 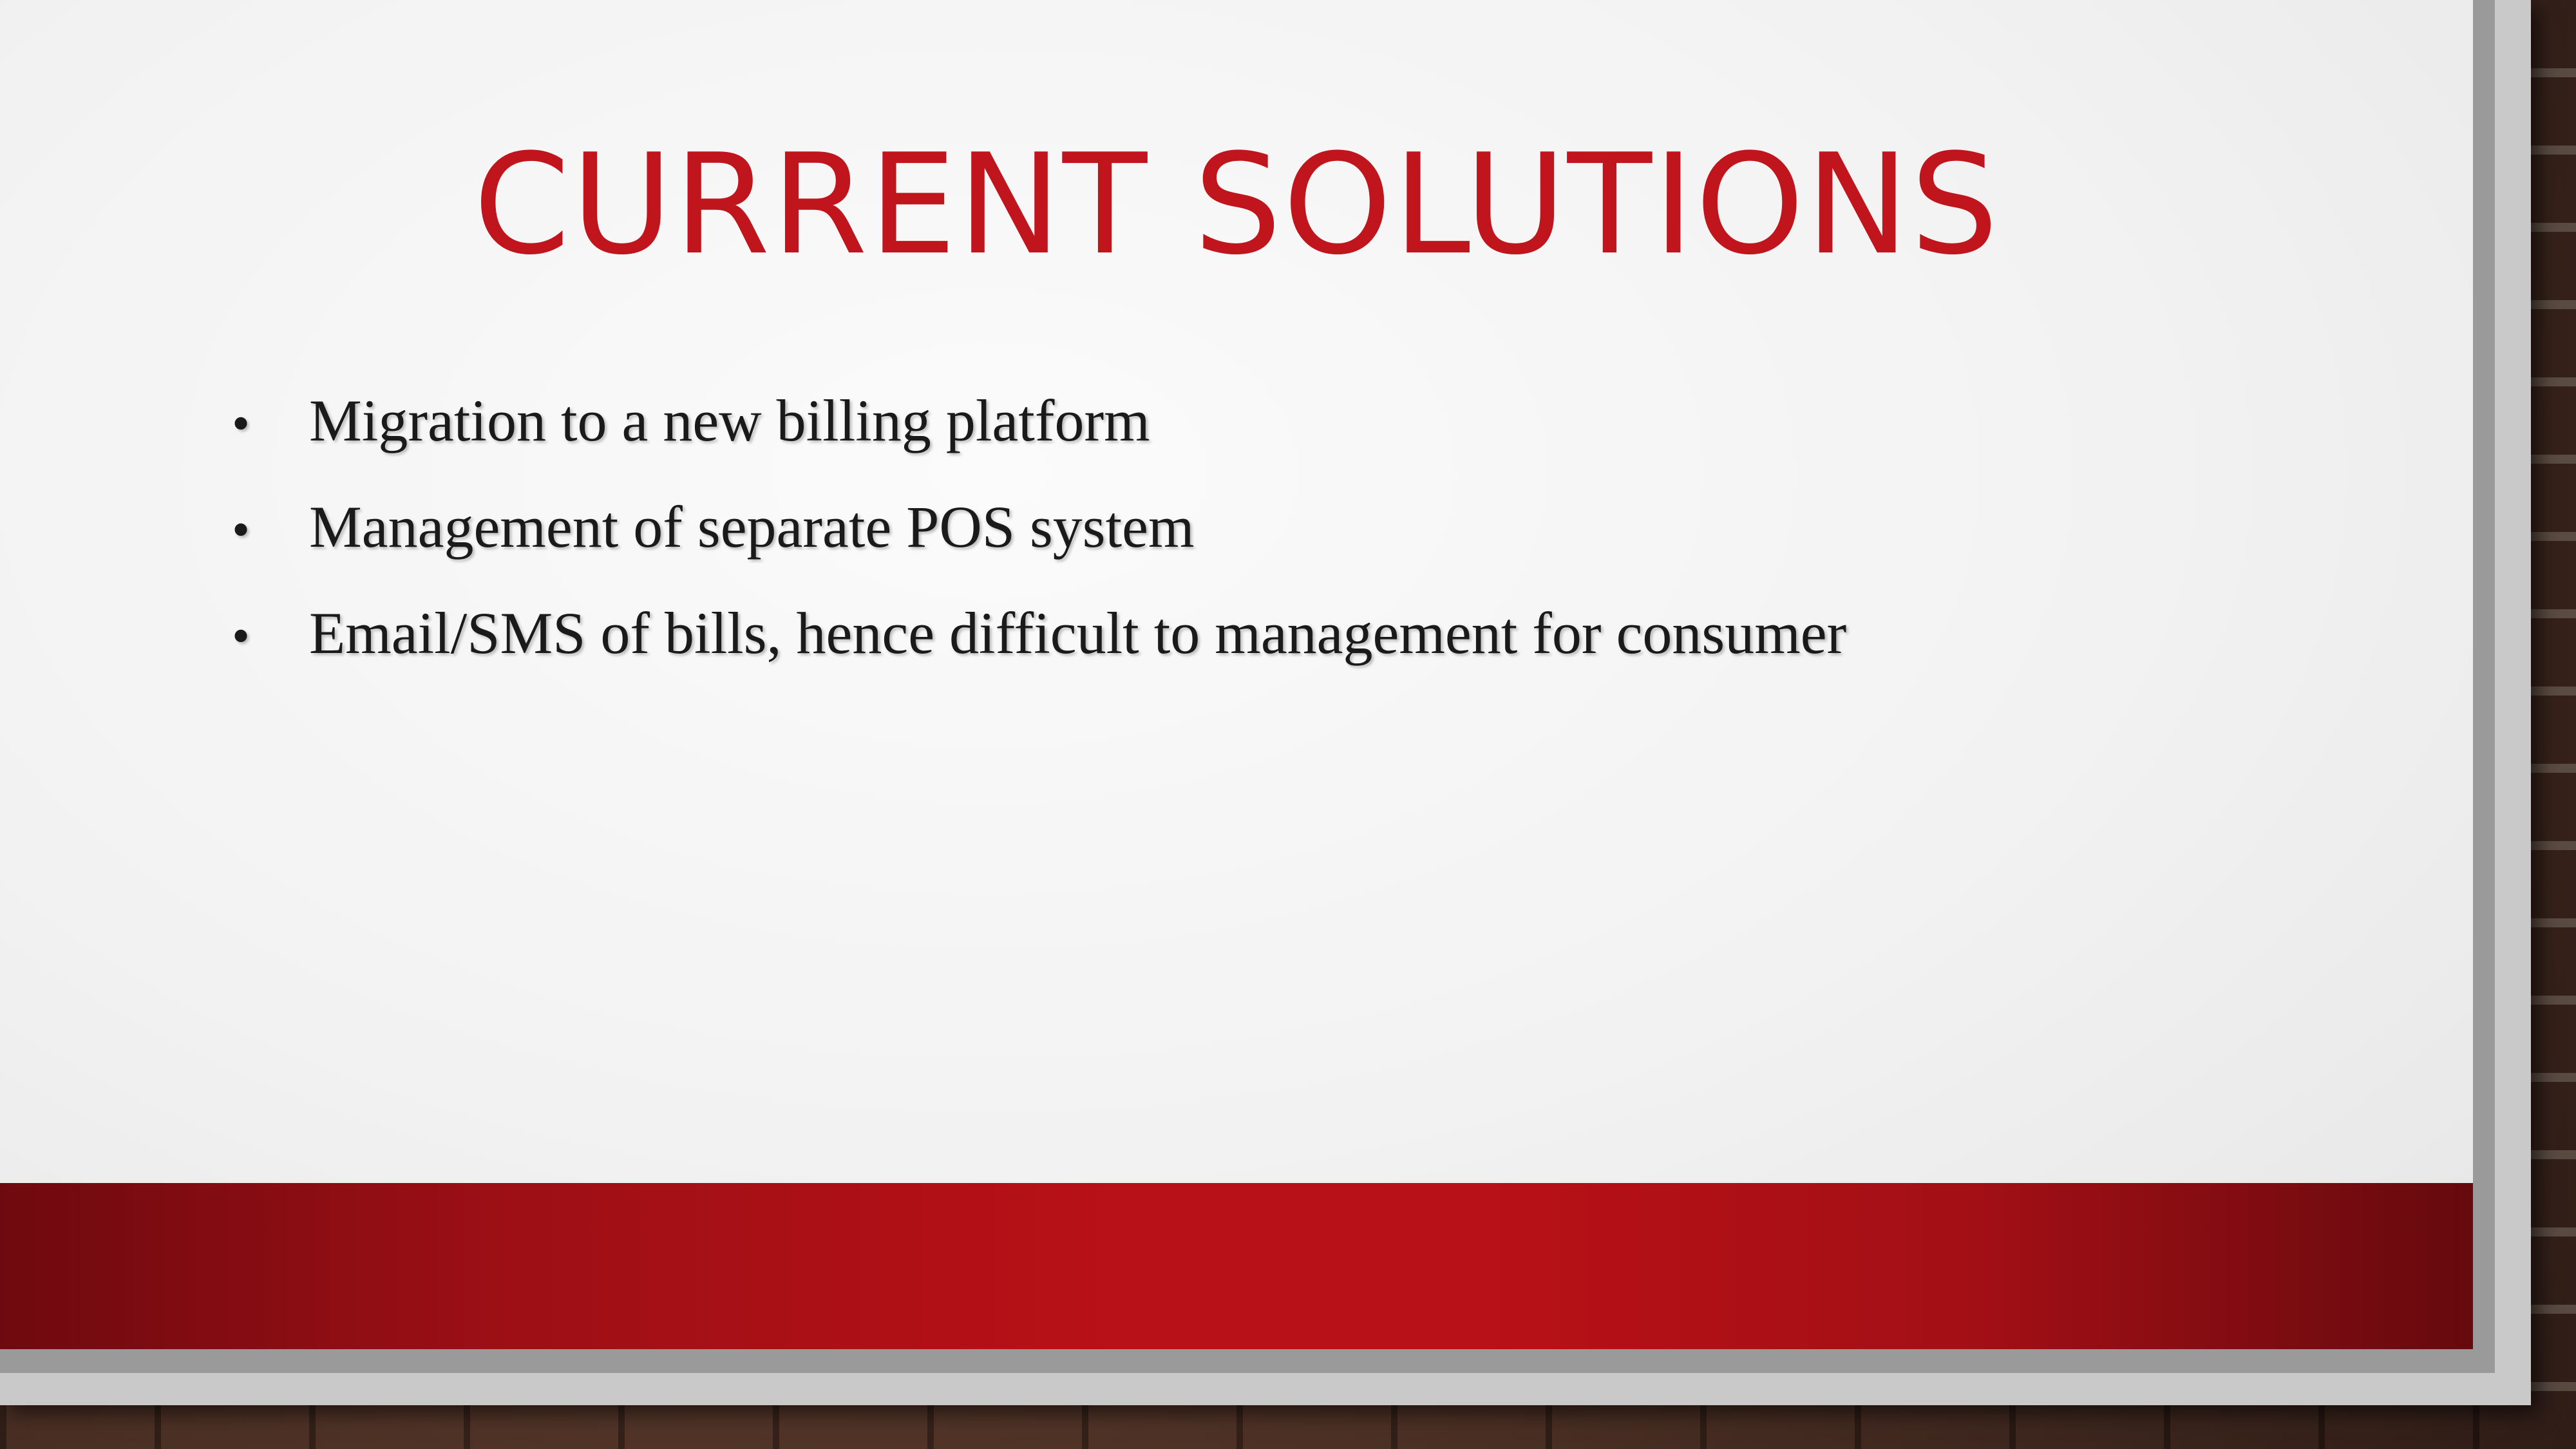 What do you see at coordinates (752, 527) in the screenshot?
I see `bullet-text: Management of separate POS system` at bounding box center [752, 527].